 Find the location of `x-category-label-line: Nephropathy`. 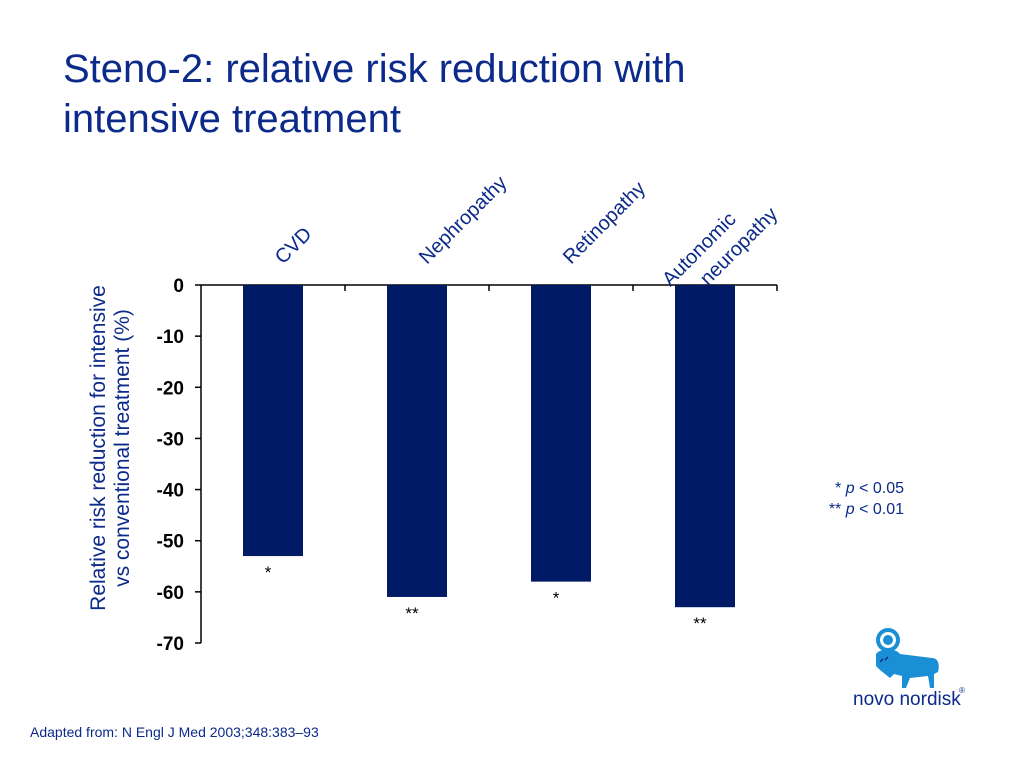

x-category-label-line: Nephropathy is located at coordinates (463, 220).